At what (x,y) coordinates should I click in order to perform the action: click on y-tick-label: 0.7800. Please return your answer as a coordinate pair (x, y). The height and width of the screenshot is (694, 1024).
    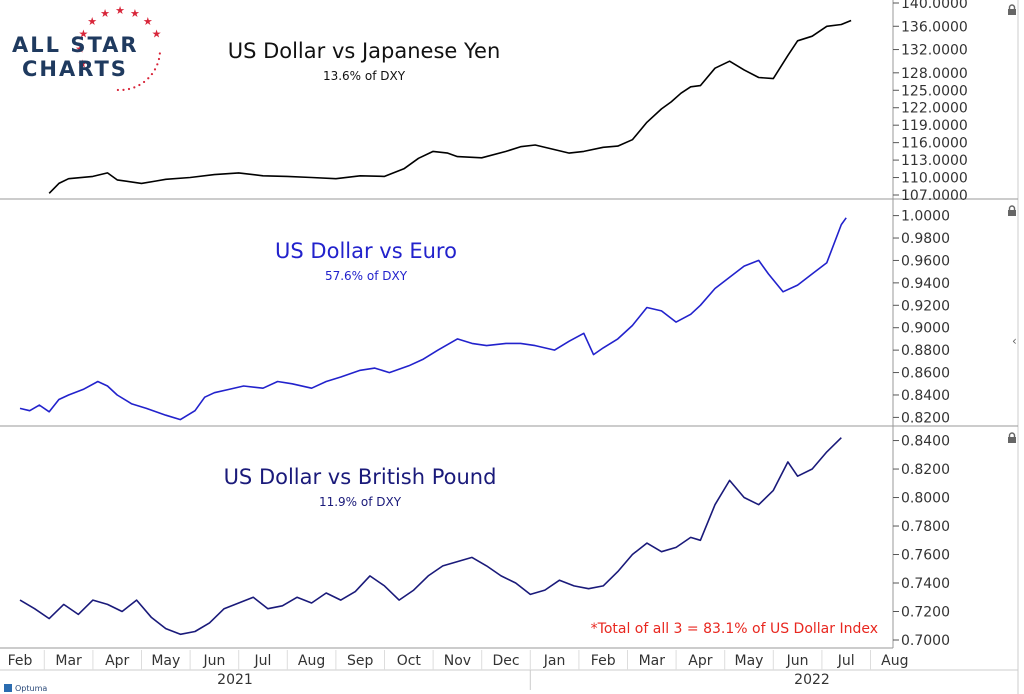
    Looking at the image, I should click on (925, 527).